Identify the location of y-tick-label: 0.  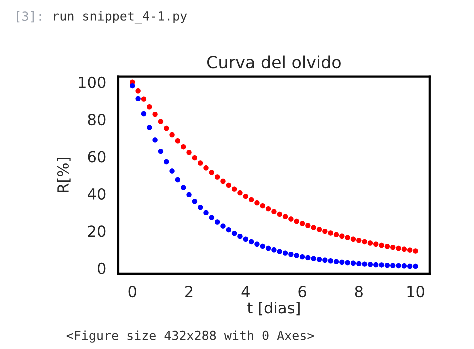
(102, 268).